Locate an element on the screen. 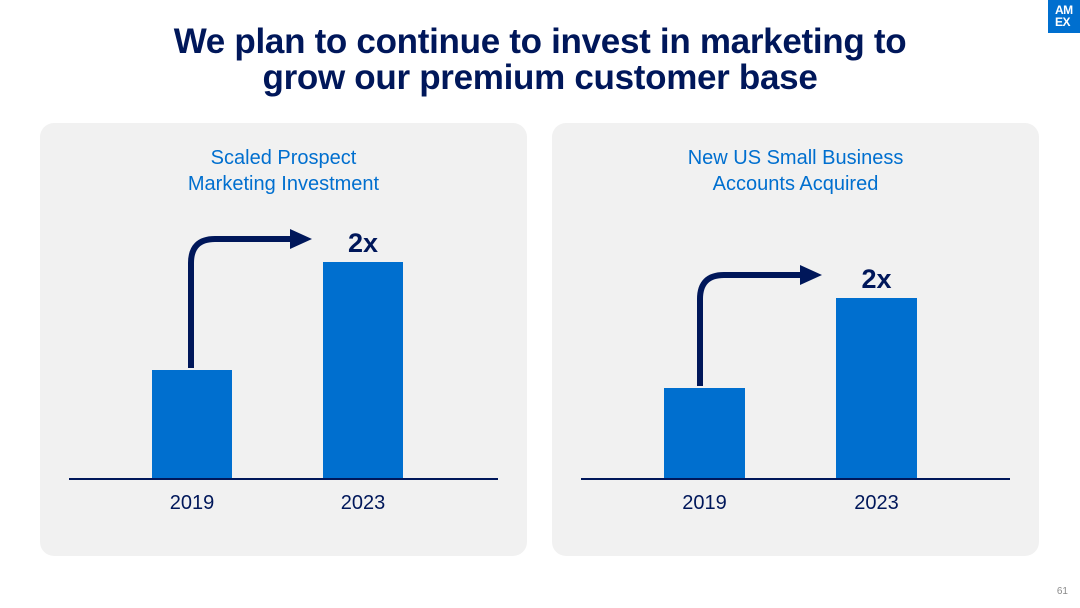 This screenshot has width=1080, height=608. panel-title: Scaled Prospect Marketing Investment is located at coordinates (283, 171).